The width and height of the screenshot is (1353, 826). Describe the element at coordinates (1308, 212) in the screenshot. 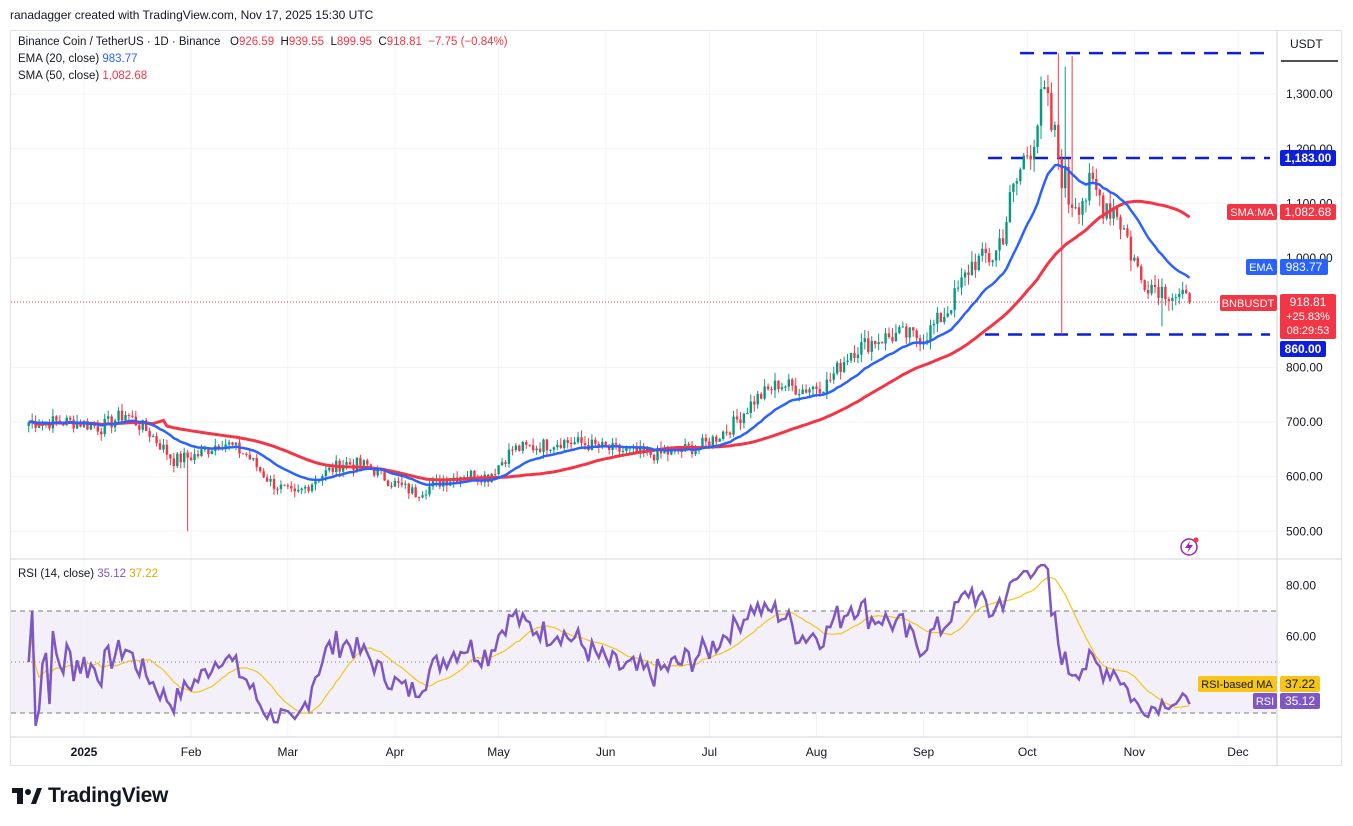

I see `svg-text: 1,082.68` at that location.